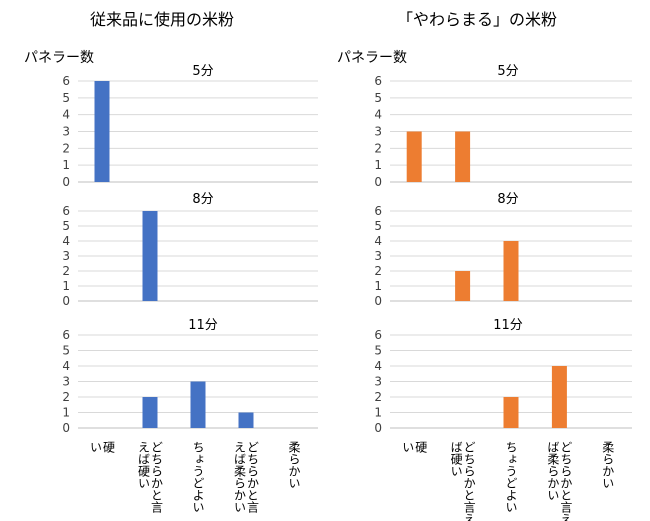 The width and height of the screenshot is (650, 521). I want to click on x-tick-label: ば硬い, so click(456, 459).